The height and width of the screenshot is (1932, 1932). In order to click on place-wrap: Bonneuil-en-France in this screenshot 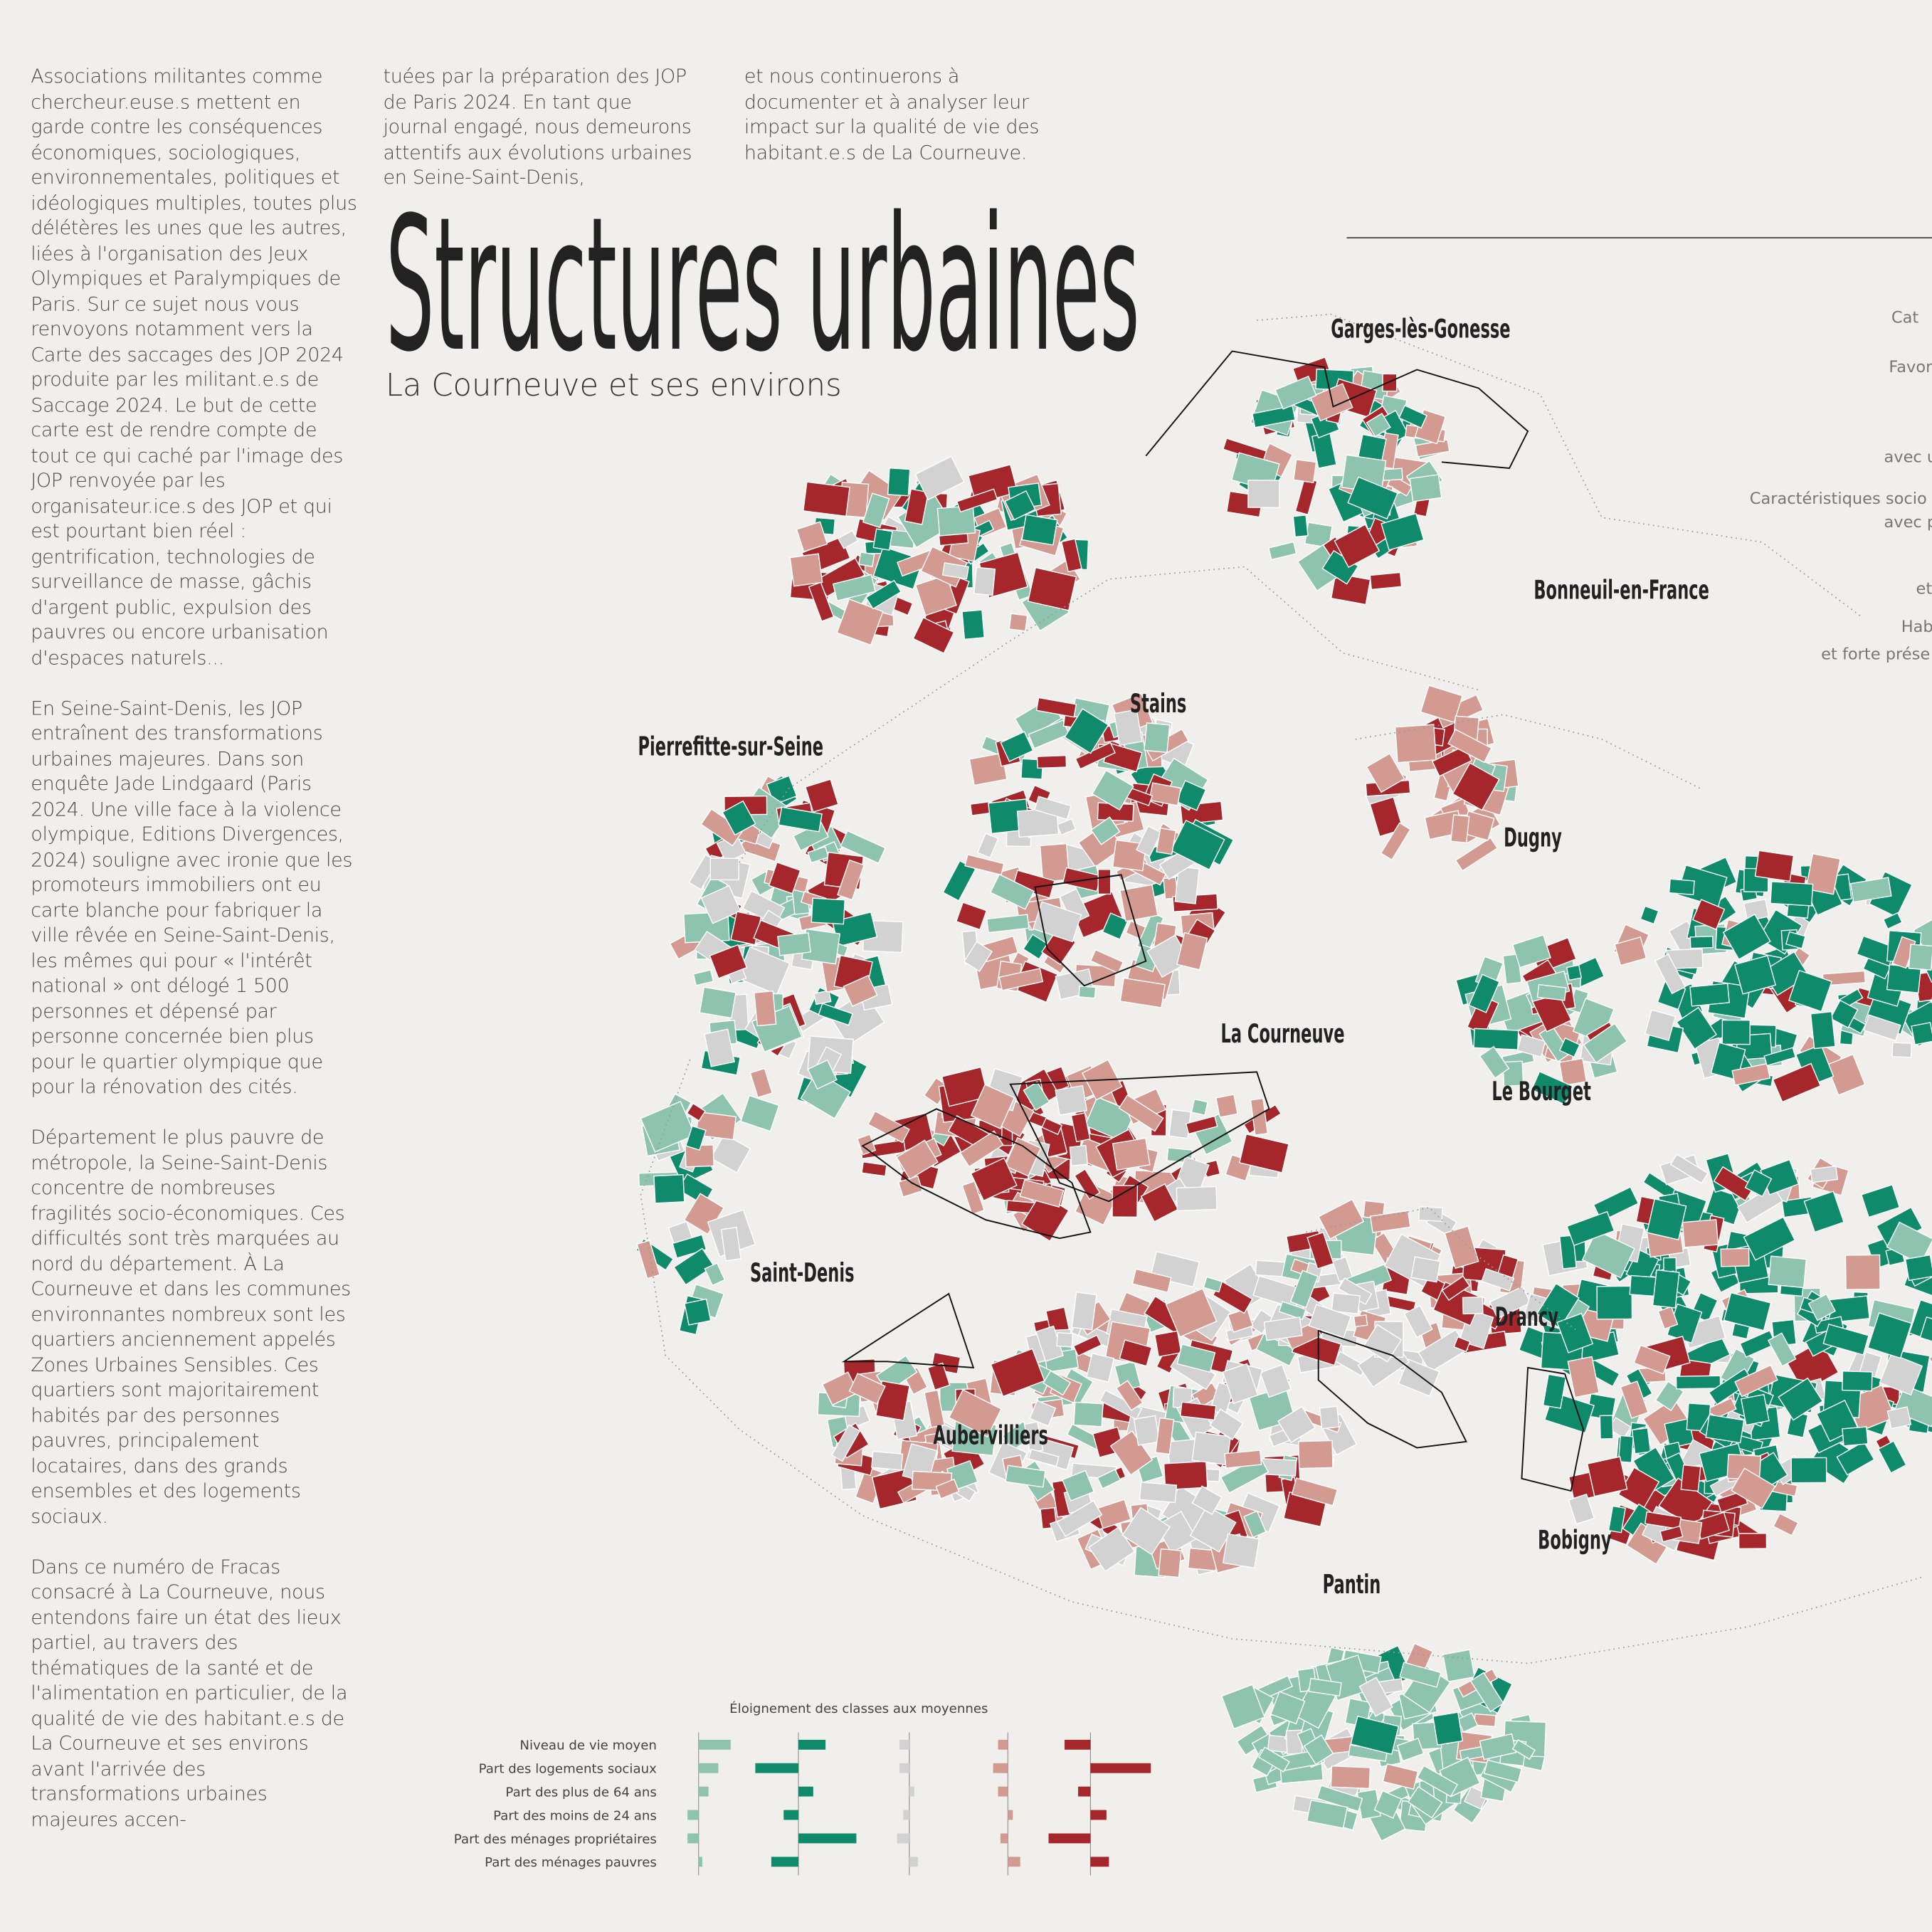, I will do `click(1621, 591)`.